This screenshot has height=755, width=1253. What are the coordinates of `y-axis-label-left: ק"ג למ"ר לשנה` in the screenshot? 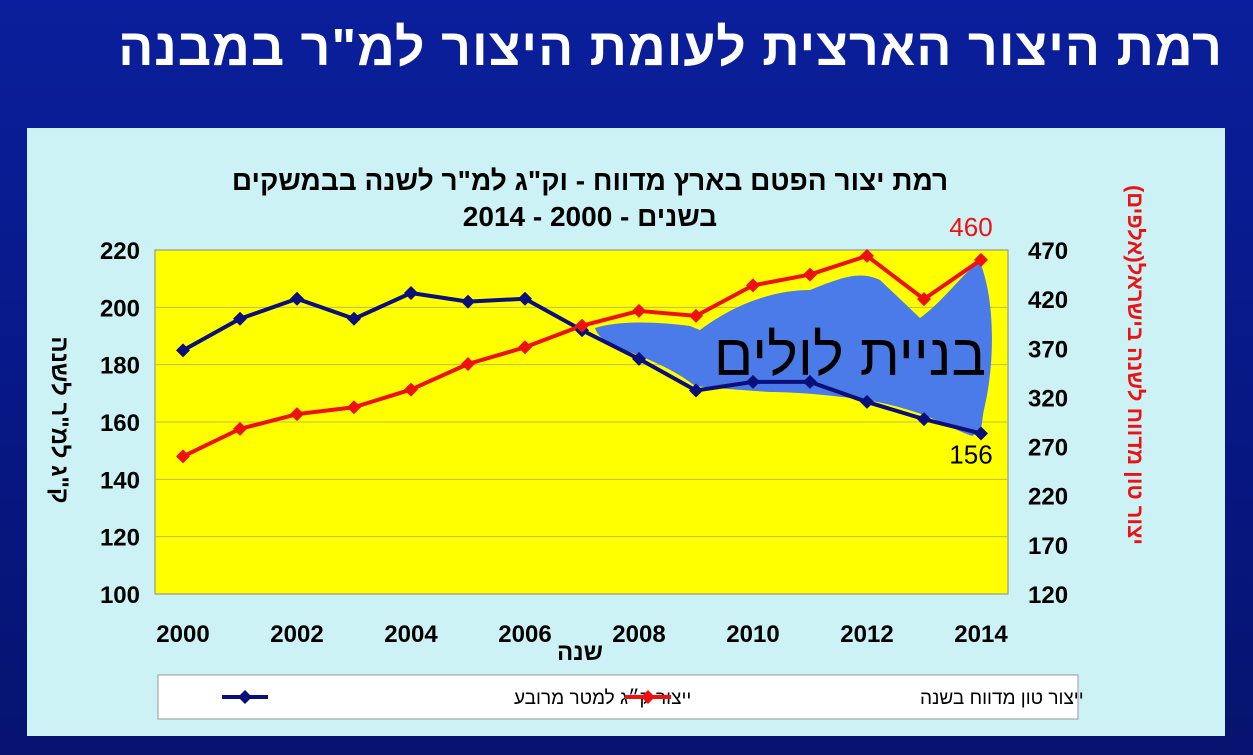 It's located at (59, 419).